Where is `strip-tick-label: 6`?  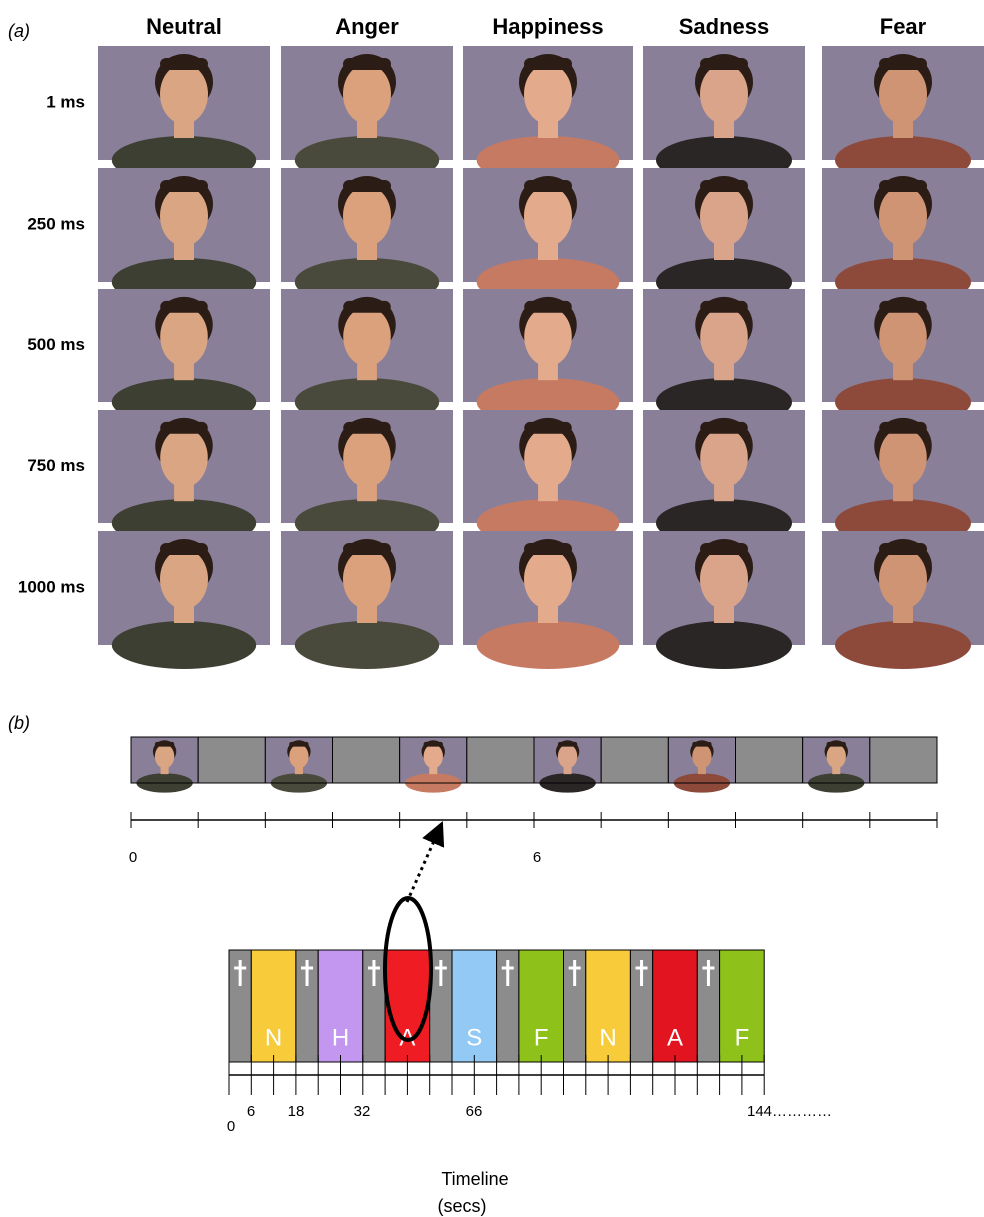
strip-tick-label: 6 is located at coordinates (537, 857).